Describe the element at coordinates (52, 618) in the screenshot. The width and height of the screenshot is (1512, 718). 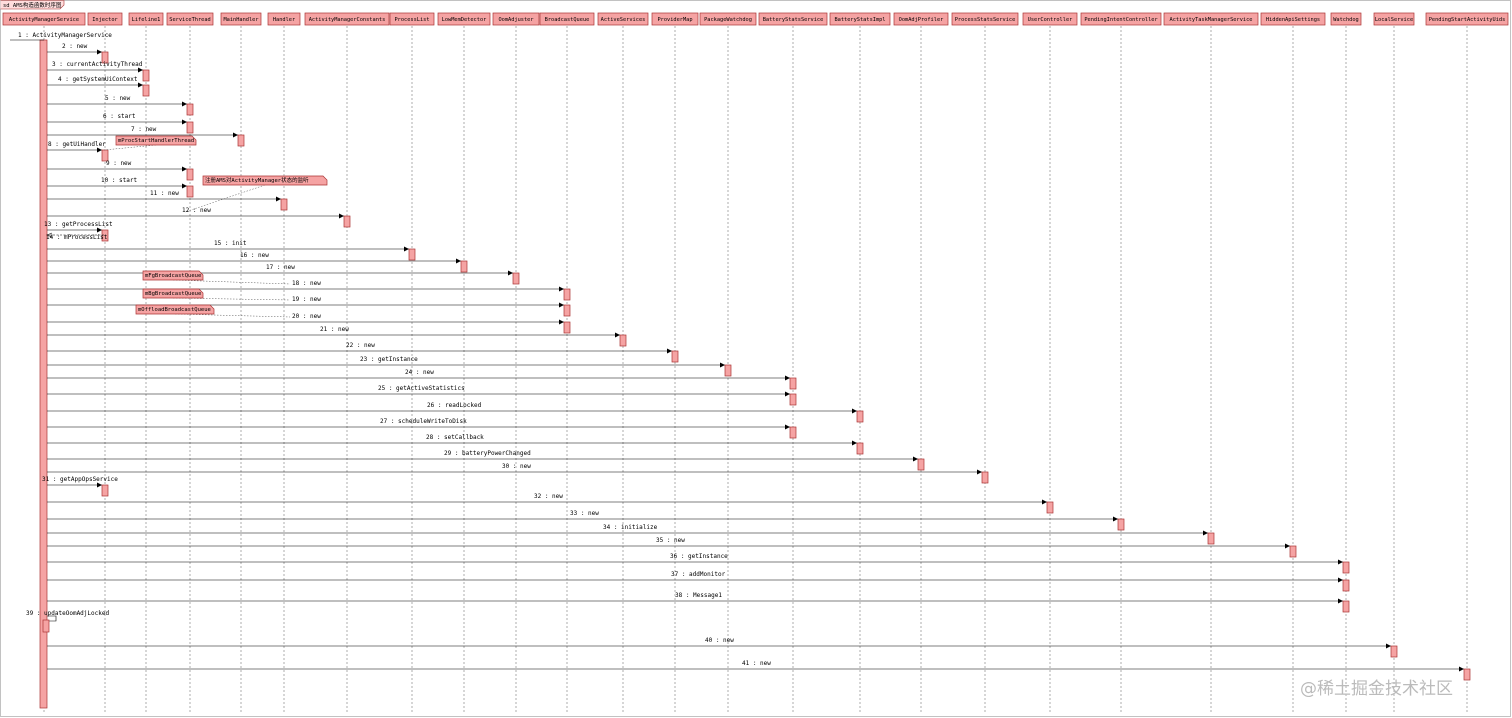
I see `self-message` at that location.